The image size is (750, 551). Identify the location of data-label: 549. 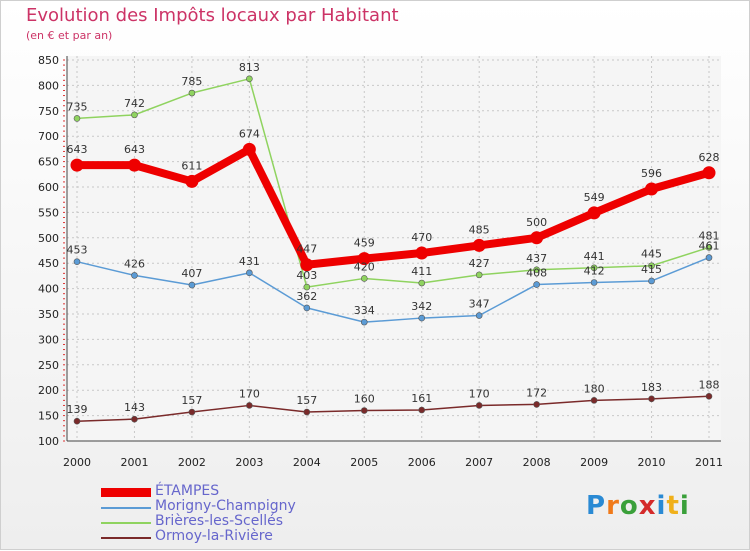
(594, 197).